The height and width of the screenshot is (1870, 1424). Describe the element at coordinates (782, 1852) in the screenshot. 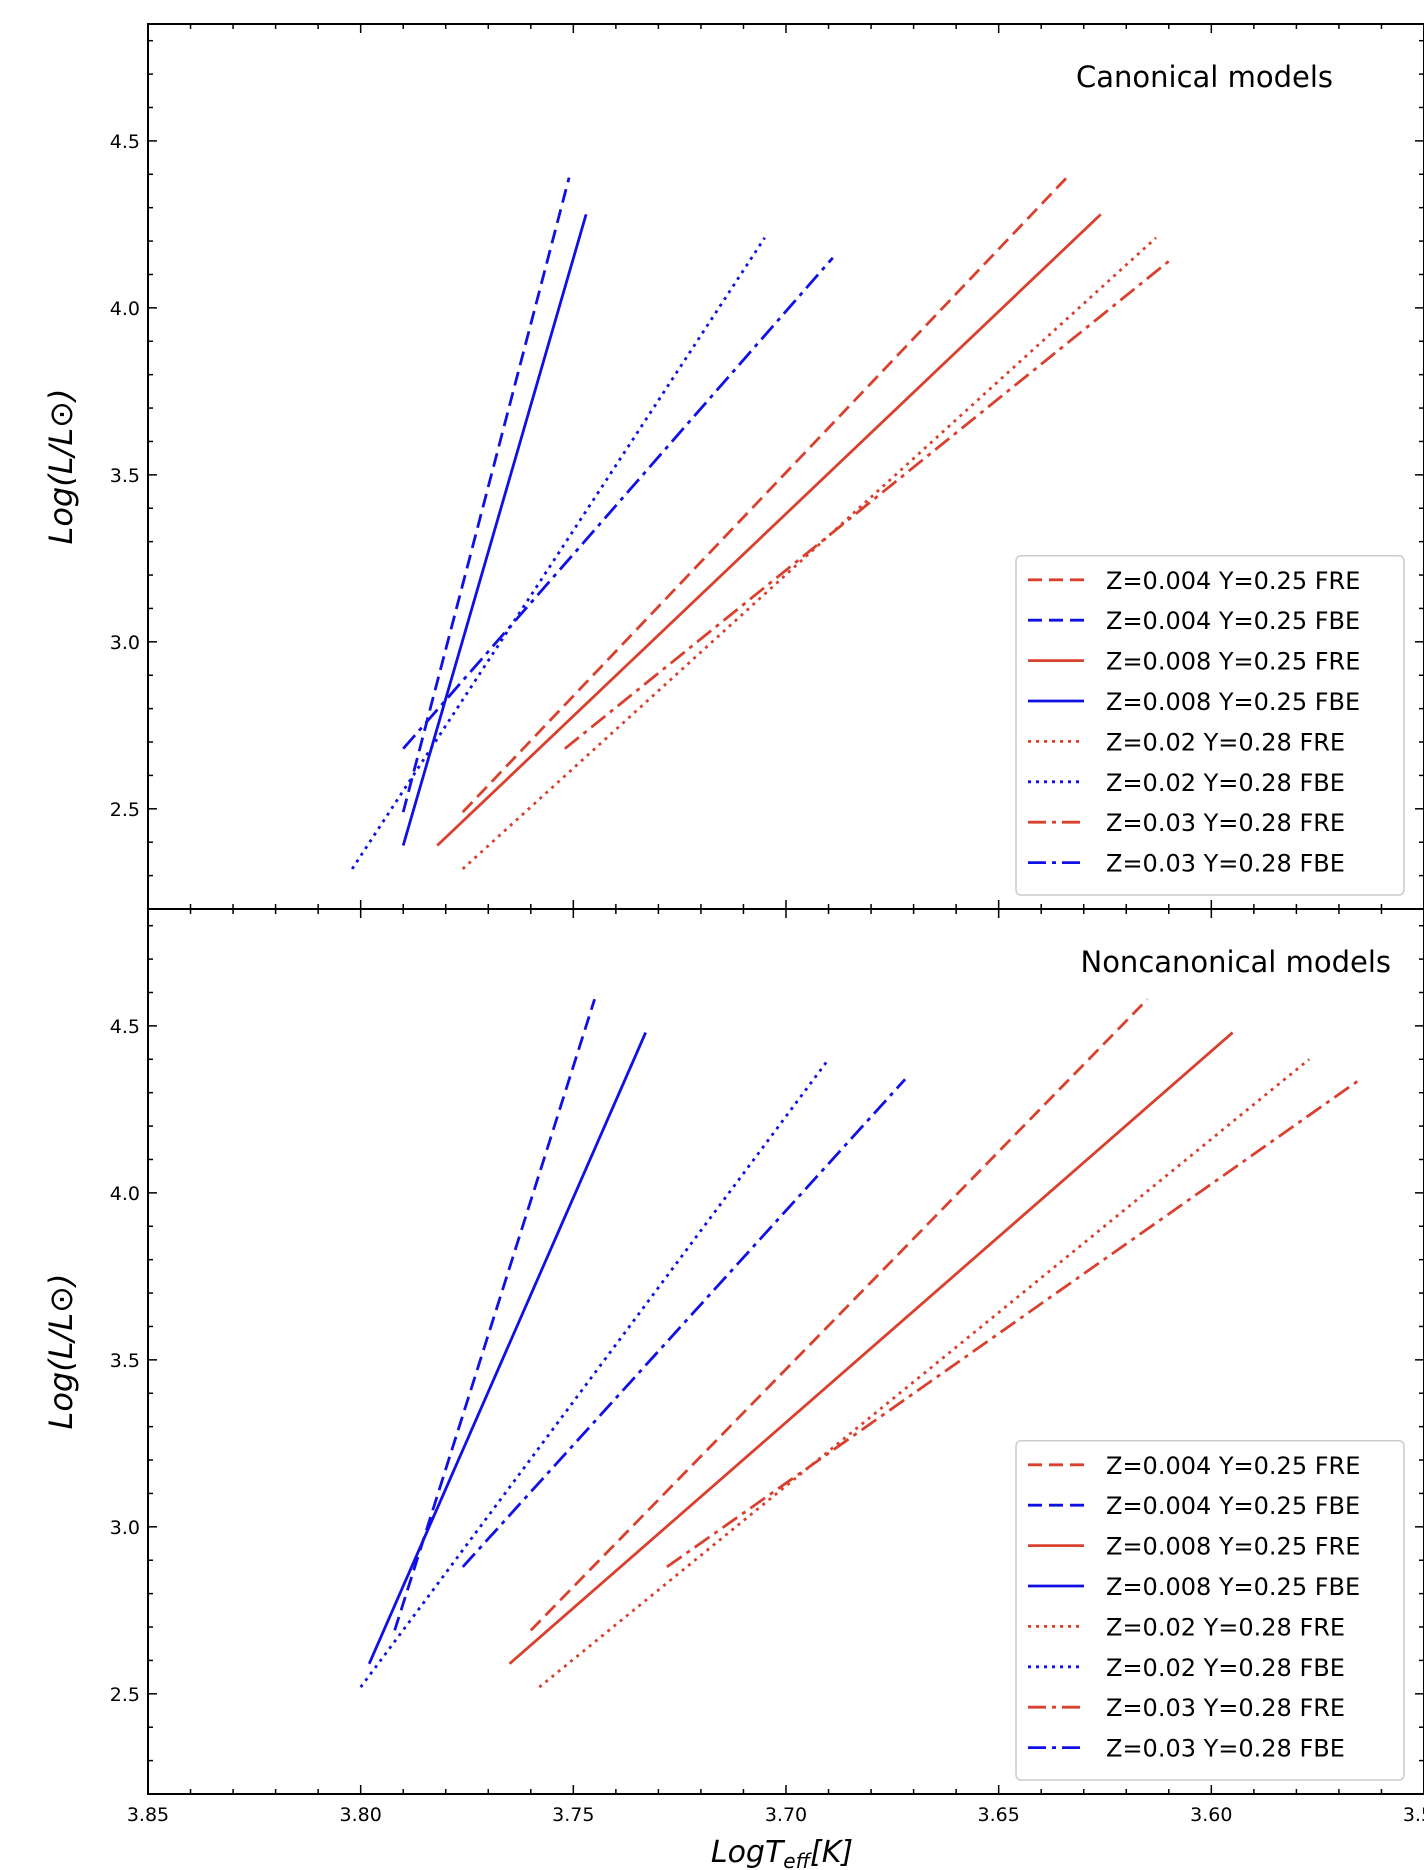

I see `x-axis-label: LogTeff[K]` at that location.